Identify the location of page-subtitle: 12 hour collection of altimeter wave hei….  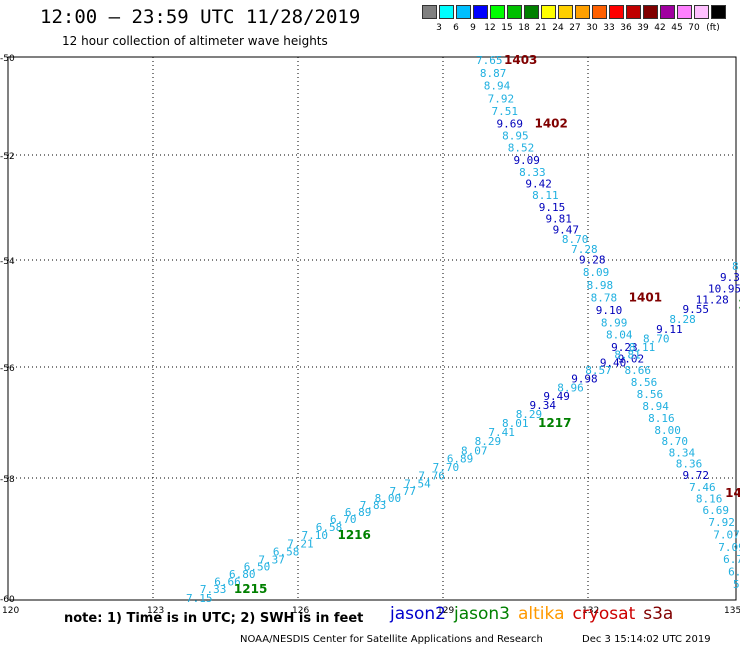
(195, 41).